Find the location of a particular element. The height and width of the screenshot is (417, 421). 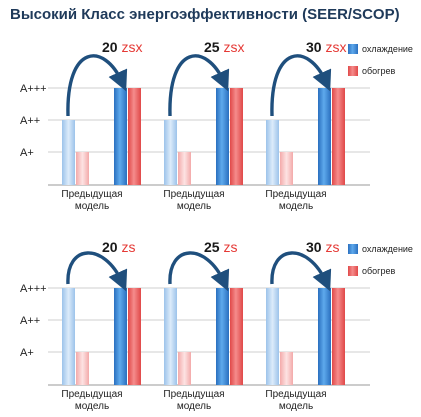

series-title: 25 zsx is located at coordinates (224, 47).